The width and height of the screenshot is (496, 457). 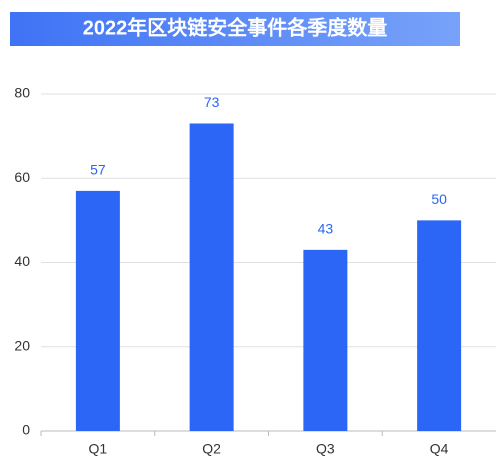 What do you see at coordinates (212, 102) in the screenshot?
I see `data-label: 73` at bounding box center [212, 102].